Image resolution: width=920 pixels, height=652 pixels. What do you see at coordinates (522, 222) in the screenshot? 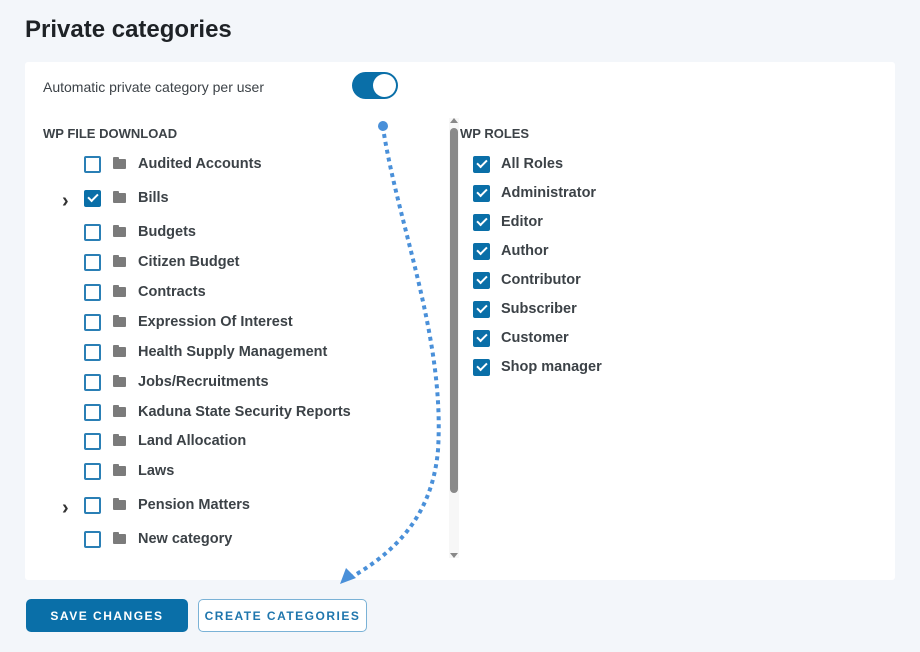
I see `role-label: Editor` at bounding box center [522, 222].